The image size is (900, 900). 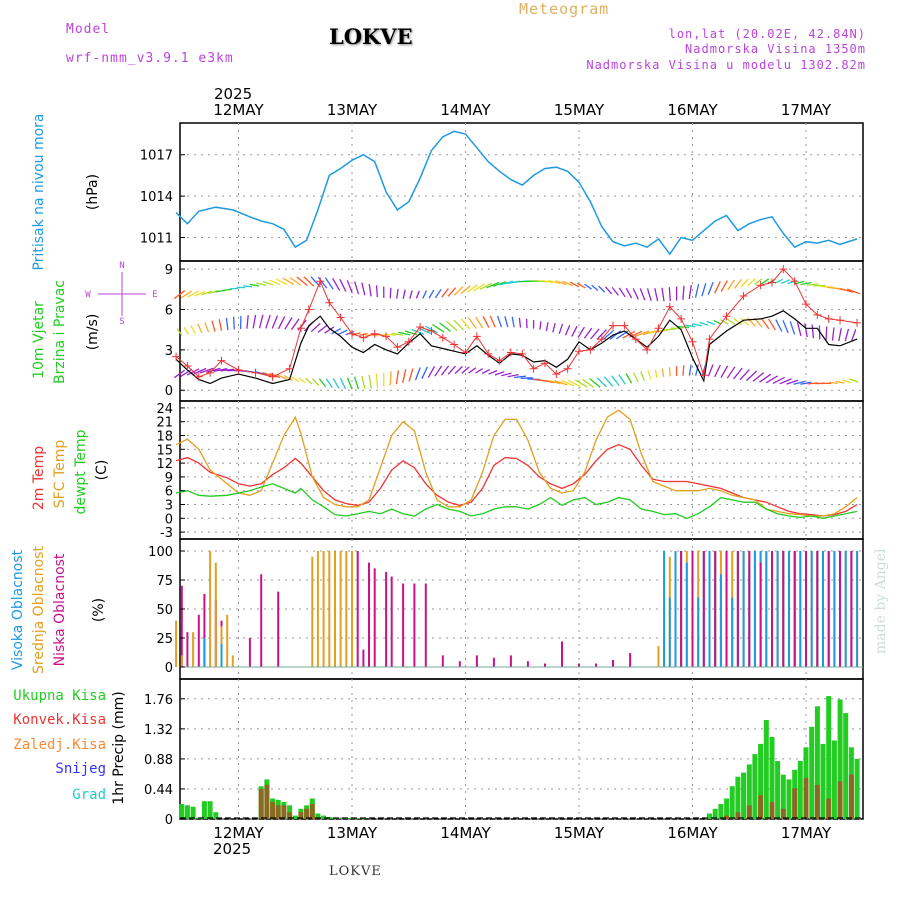 What do you see at coordinates (121, 266) in the screenshot?
I see `compass-north: N` at bounding box center [121, 266].